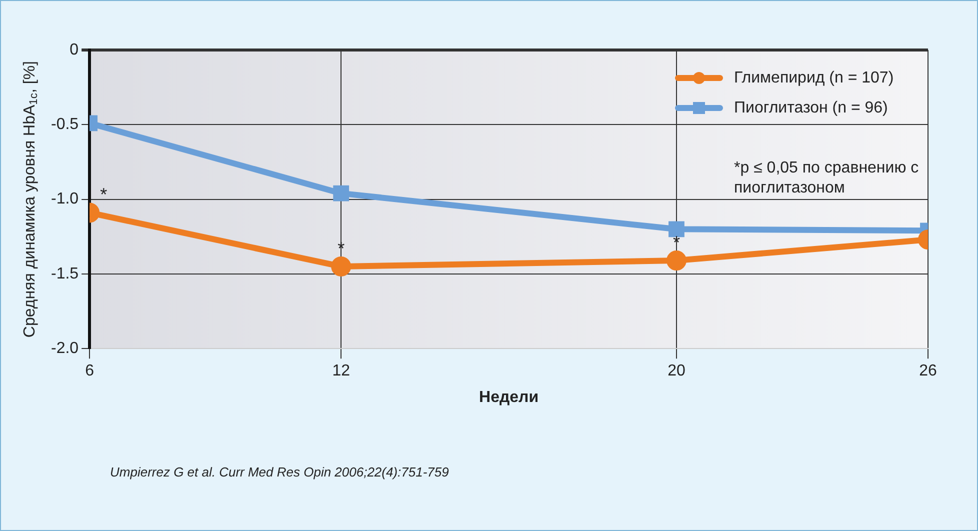 The height and width of the screenshot is (531, 978). Describe the element at coordinates (64, 349) in the screenshot. I see `y-tick-label: -2.0` at that location.